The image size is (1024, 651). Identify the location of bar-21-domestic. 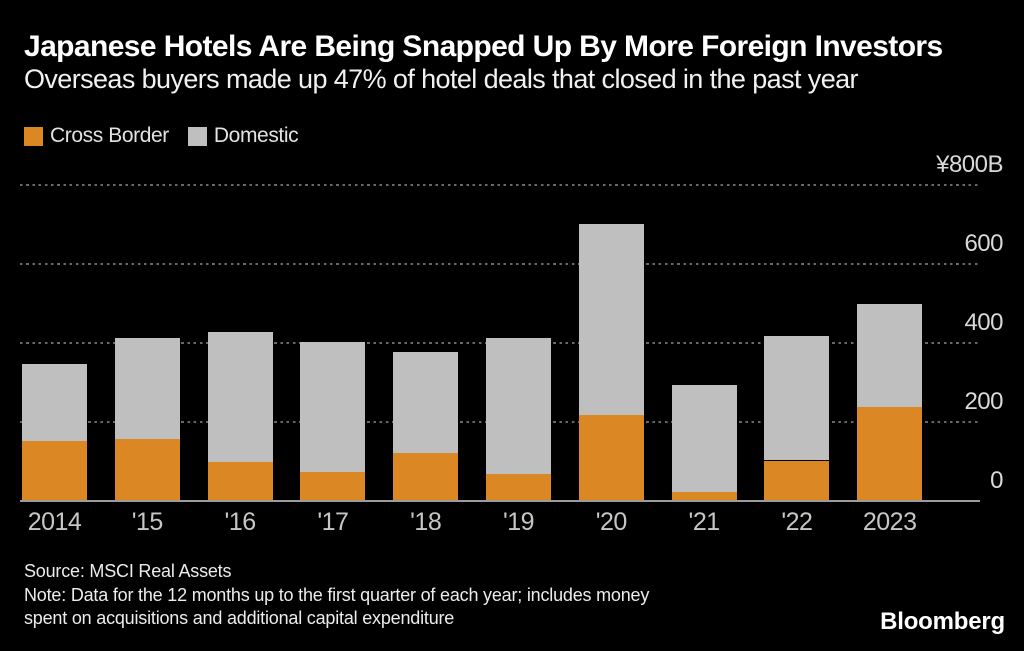
(704, 439).